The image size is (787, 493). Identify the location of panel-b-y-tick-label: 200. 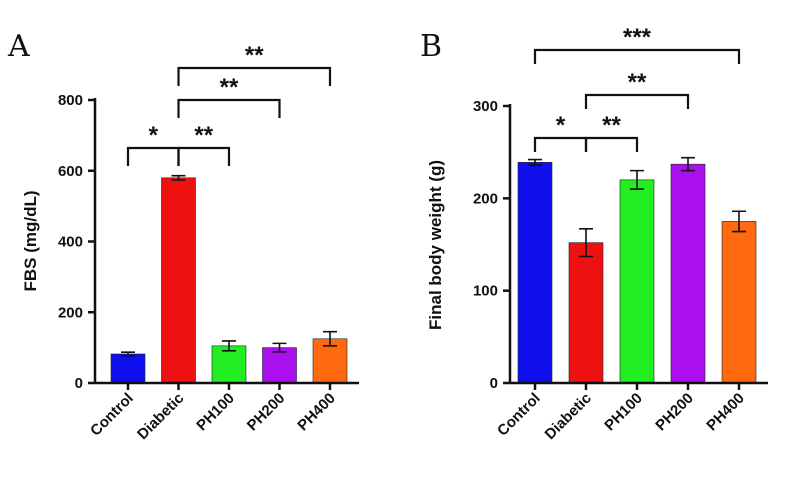
(485, 198).